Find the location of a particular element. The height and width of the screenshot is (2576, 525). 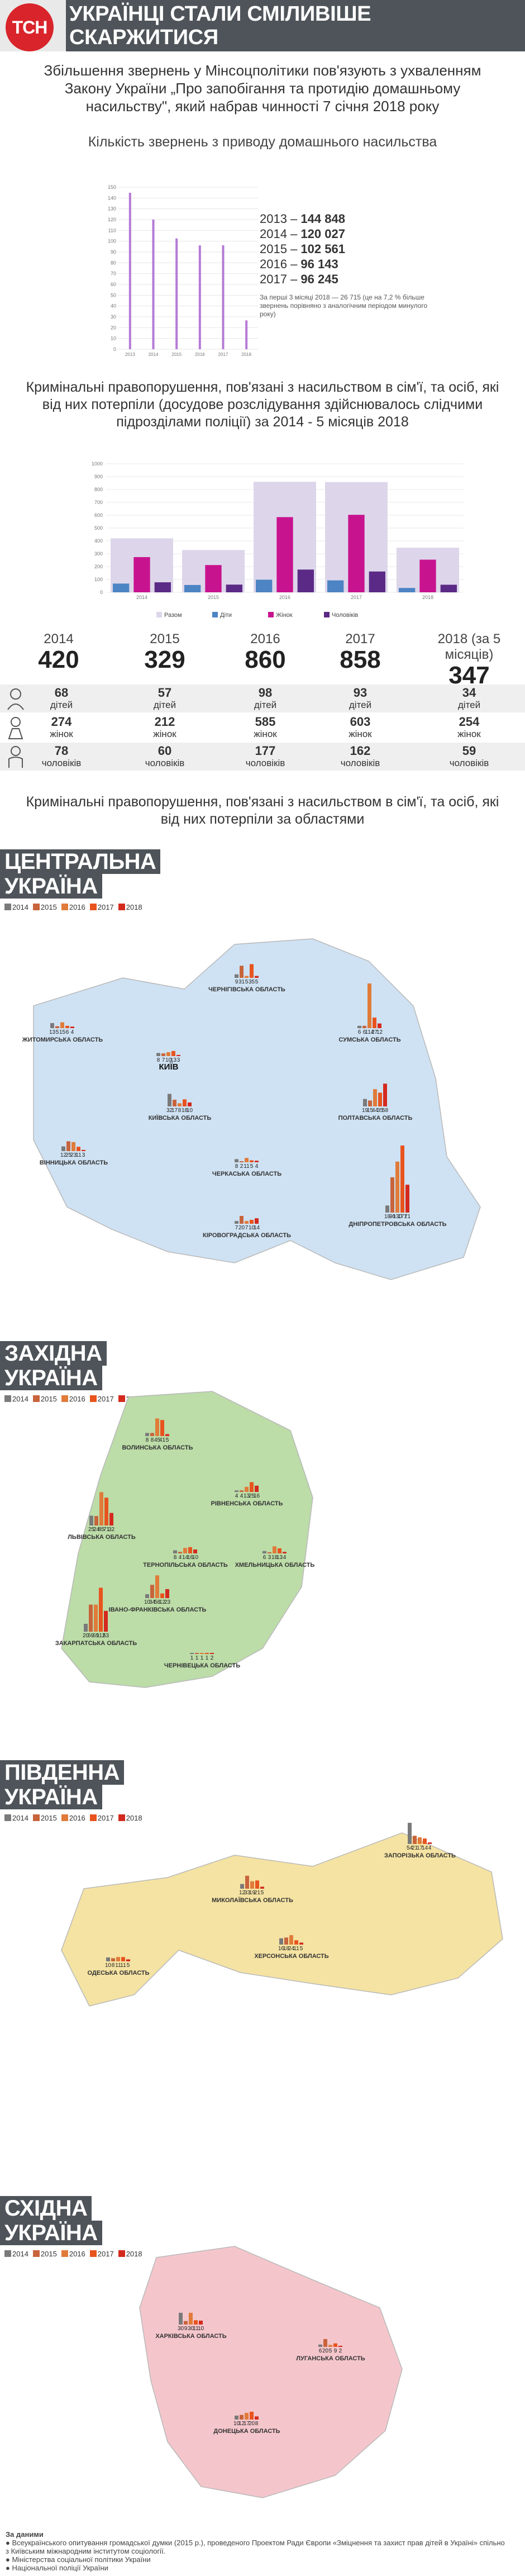

children-row: 68 дітей 57 дітей 98 дітей 93 дітей 34 дітей is located at coordinates (262, 699).